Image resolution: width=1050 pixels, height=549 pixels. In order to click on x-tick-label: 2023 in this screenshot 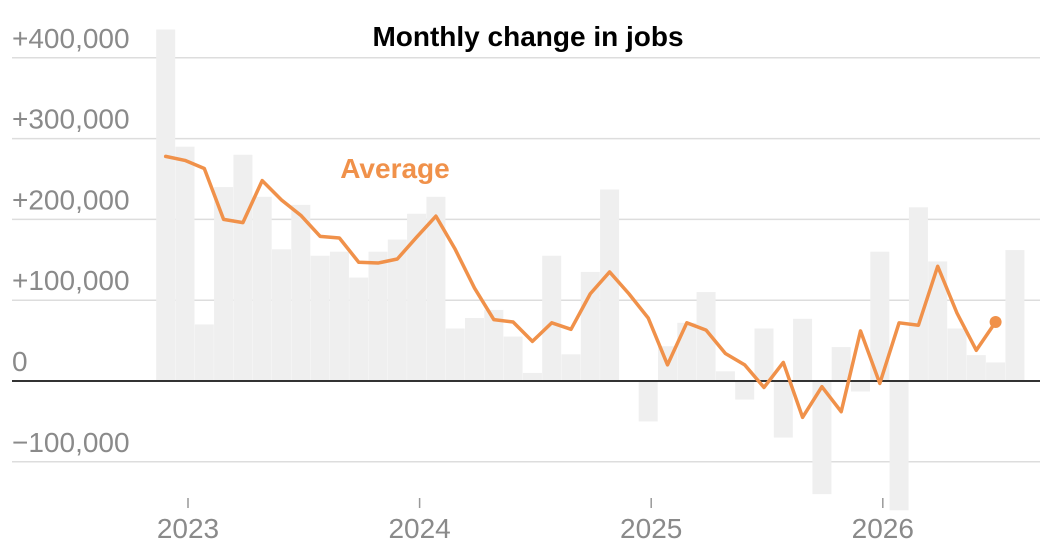, I will do `click(188, 528)`.